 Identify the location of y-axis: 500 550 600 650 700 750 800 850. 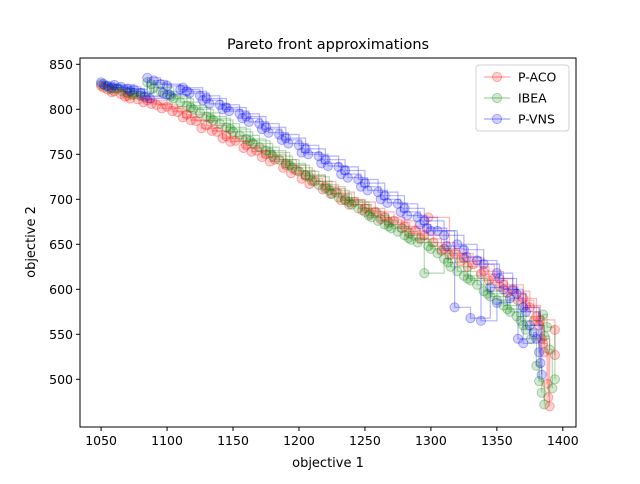
(64, 222).